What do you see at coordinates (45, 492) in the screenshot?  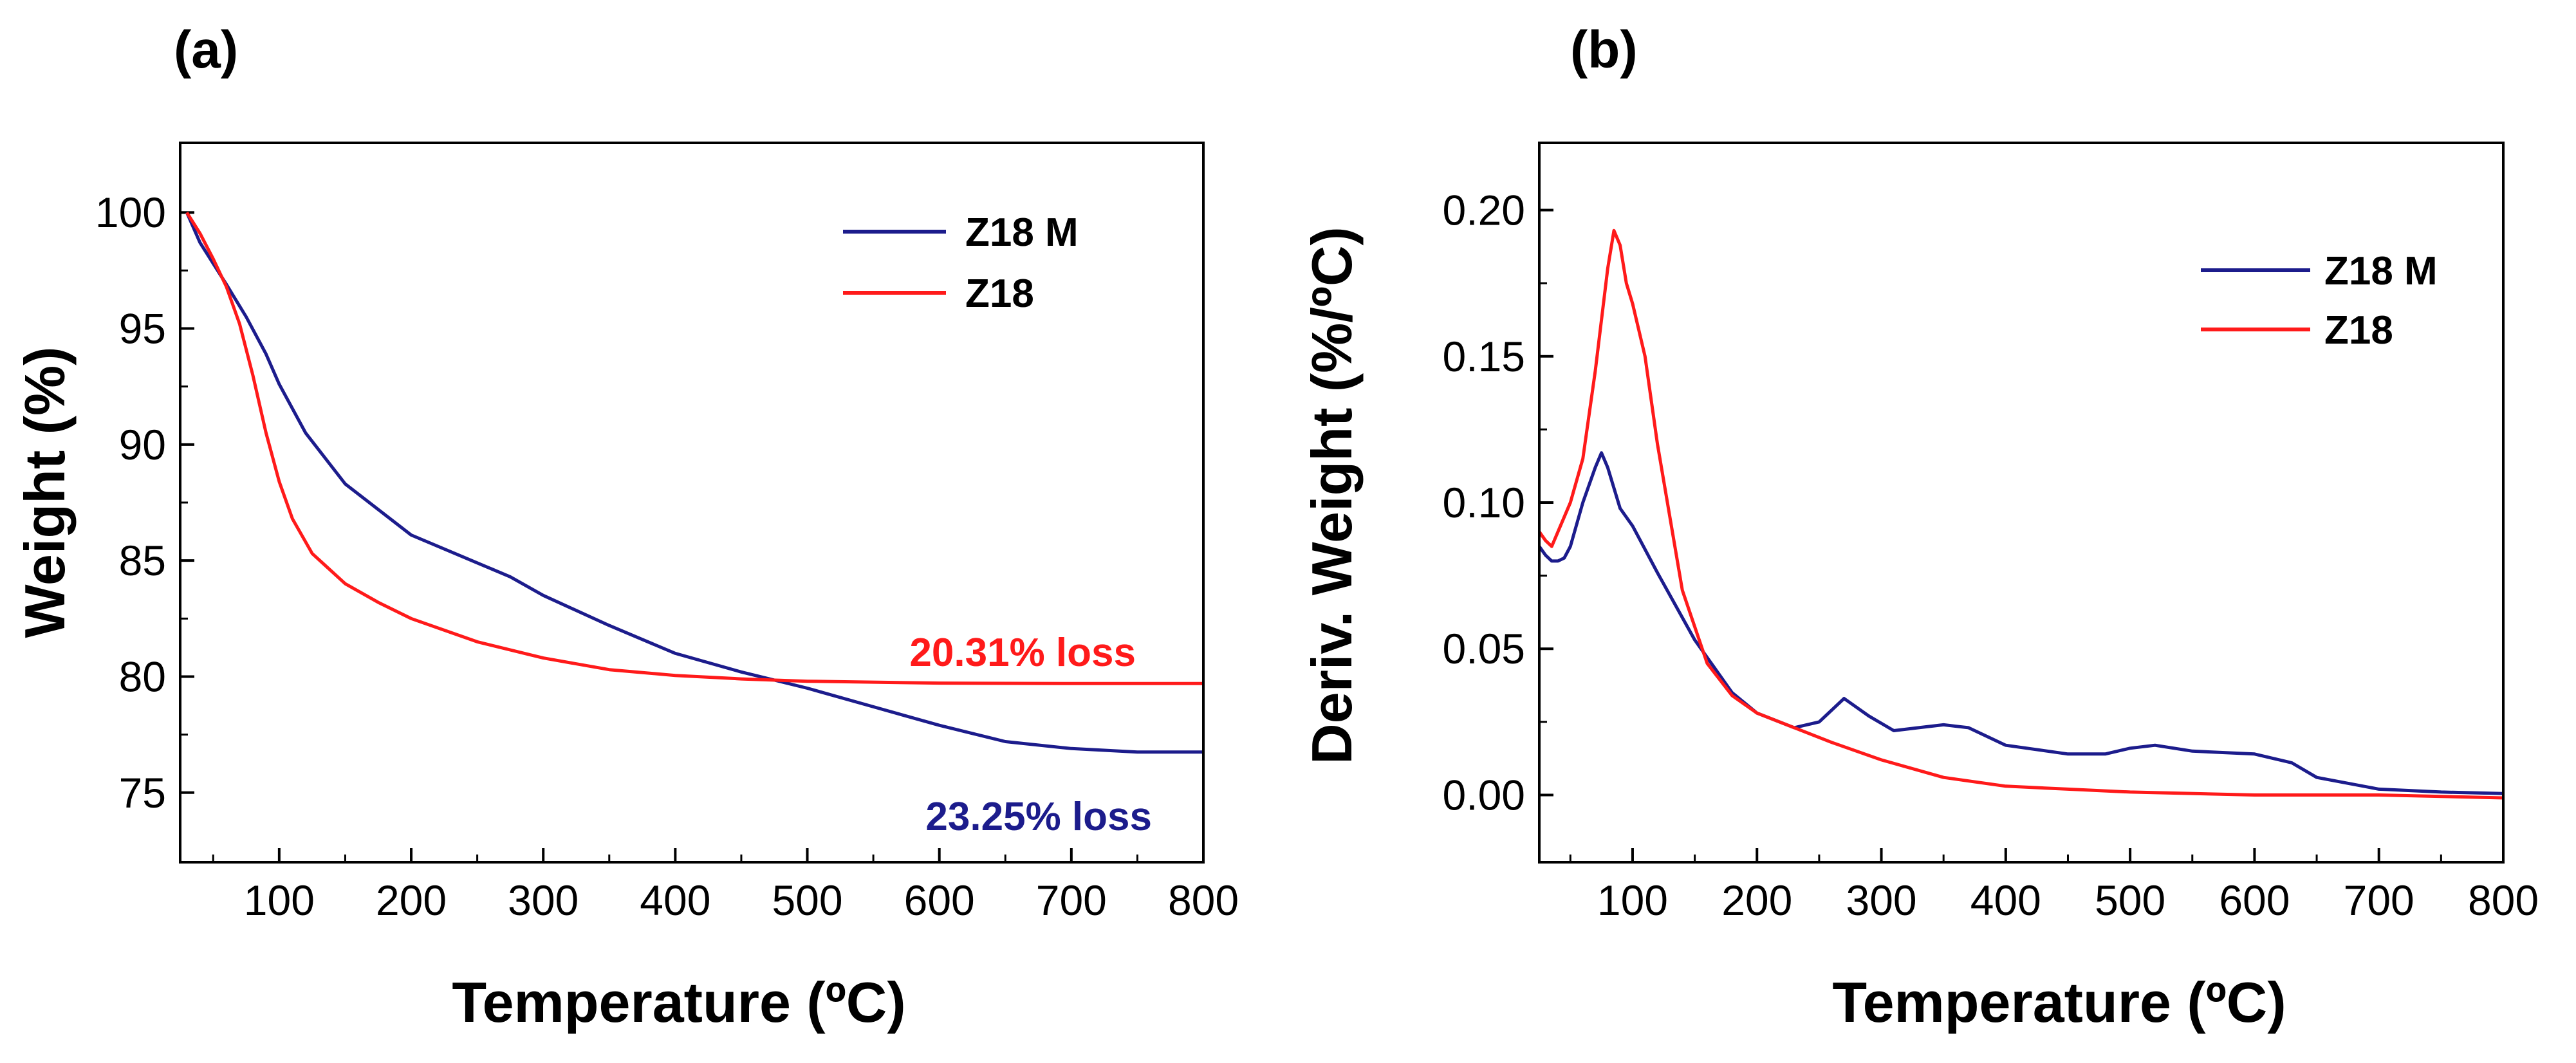 I see `chart-a-ylabel: Weight (%)` at bounding box center [45, 492].